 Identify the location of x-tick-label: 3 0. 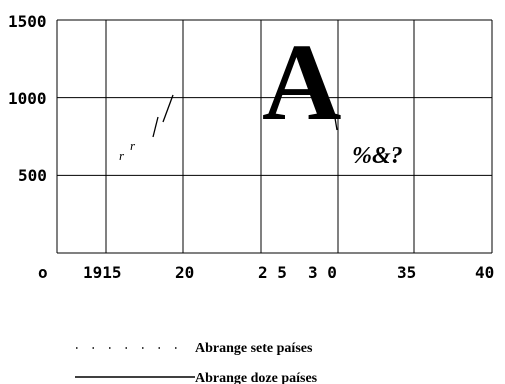
(322, 272).